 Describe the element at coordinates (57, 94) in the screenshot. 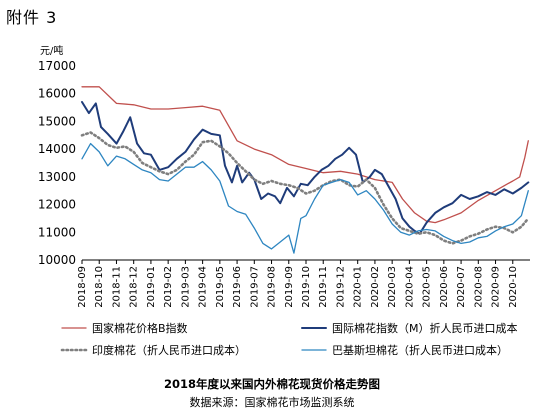

I see `y-tick-label: 16000` at that location.